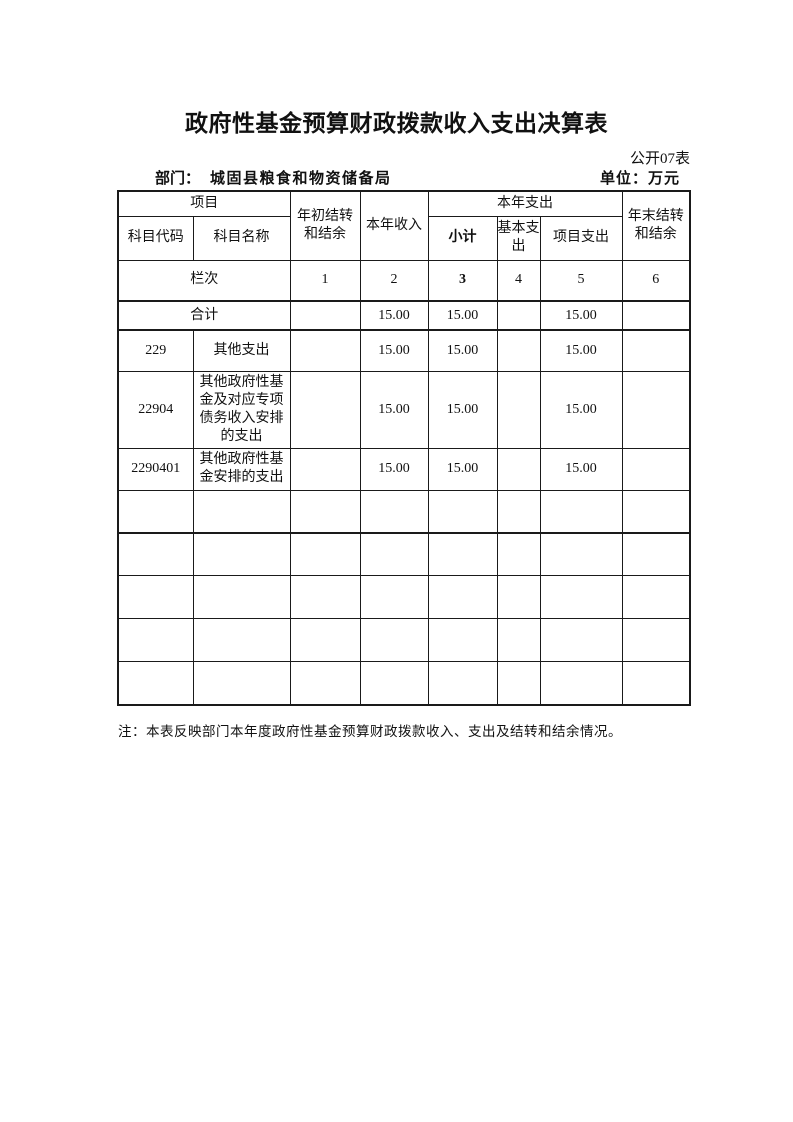  Describe the element at coordinates (204, 203) in the screenshot. I see `header-item-group: 项目` at that location.